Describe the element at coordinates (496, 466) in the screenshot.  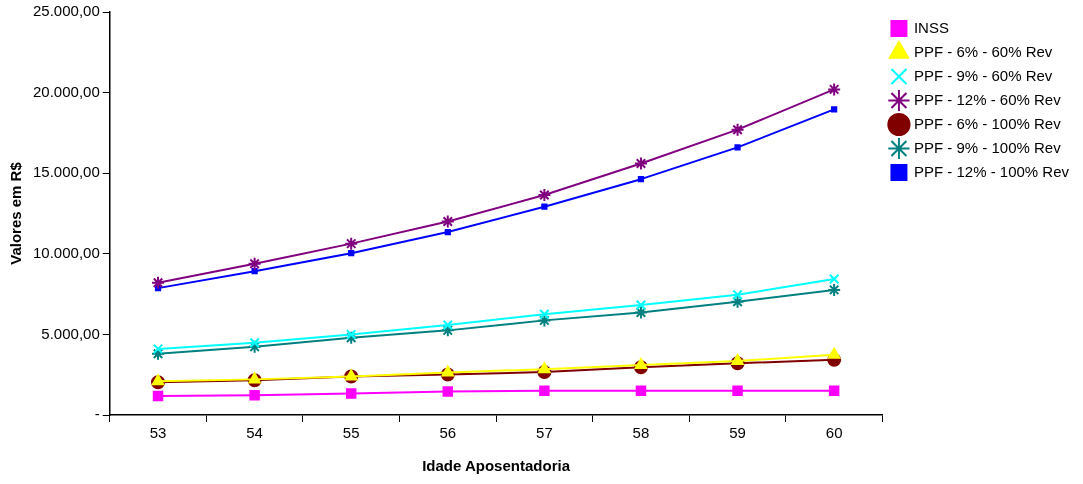
I see `x-axis-title: Idade Aposentadoria` at that location.